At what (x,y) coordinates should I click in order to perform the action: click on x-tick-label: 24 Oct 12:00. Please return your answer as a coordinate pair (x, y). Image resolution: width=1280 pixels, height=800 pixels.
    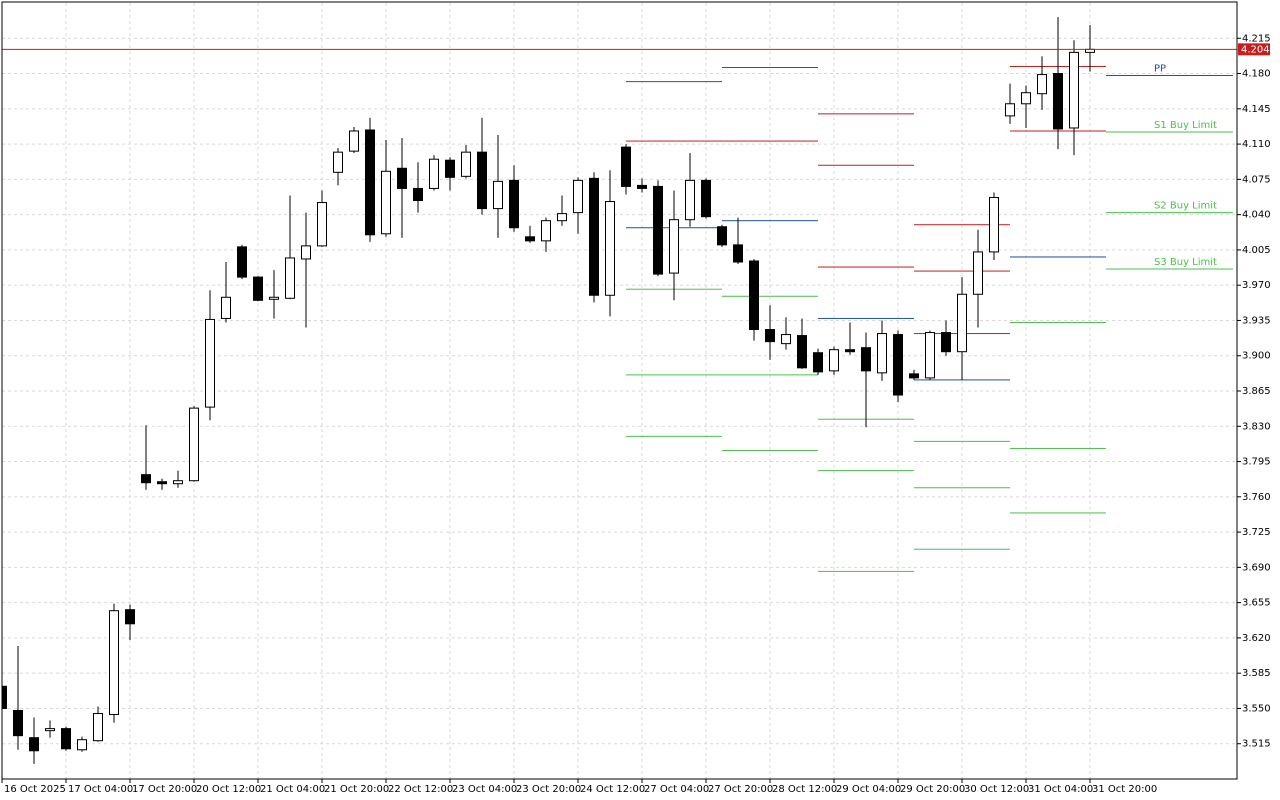
    Looking at the image, I should click on (612, 789).